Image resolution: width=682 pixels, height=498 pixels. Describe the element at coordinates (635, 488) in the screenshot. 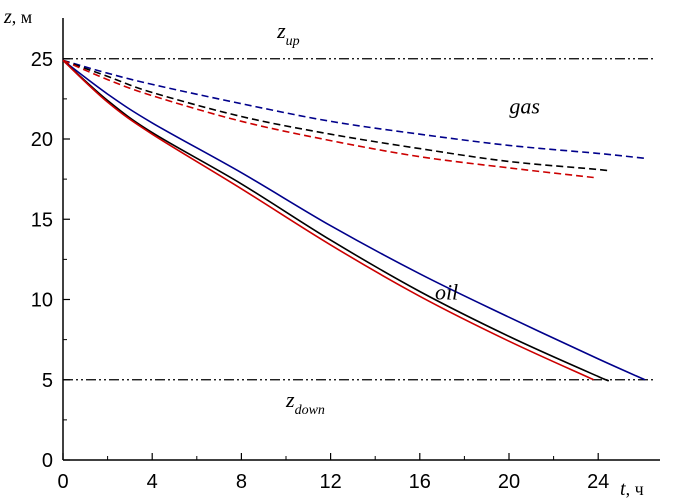

I see `x-axis-unit: , ч` at that location.